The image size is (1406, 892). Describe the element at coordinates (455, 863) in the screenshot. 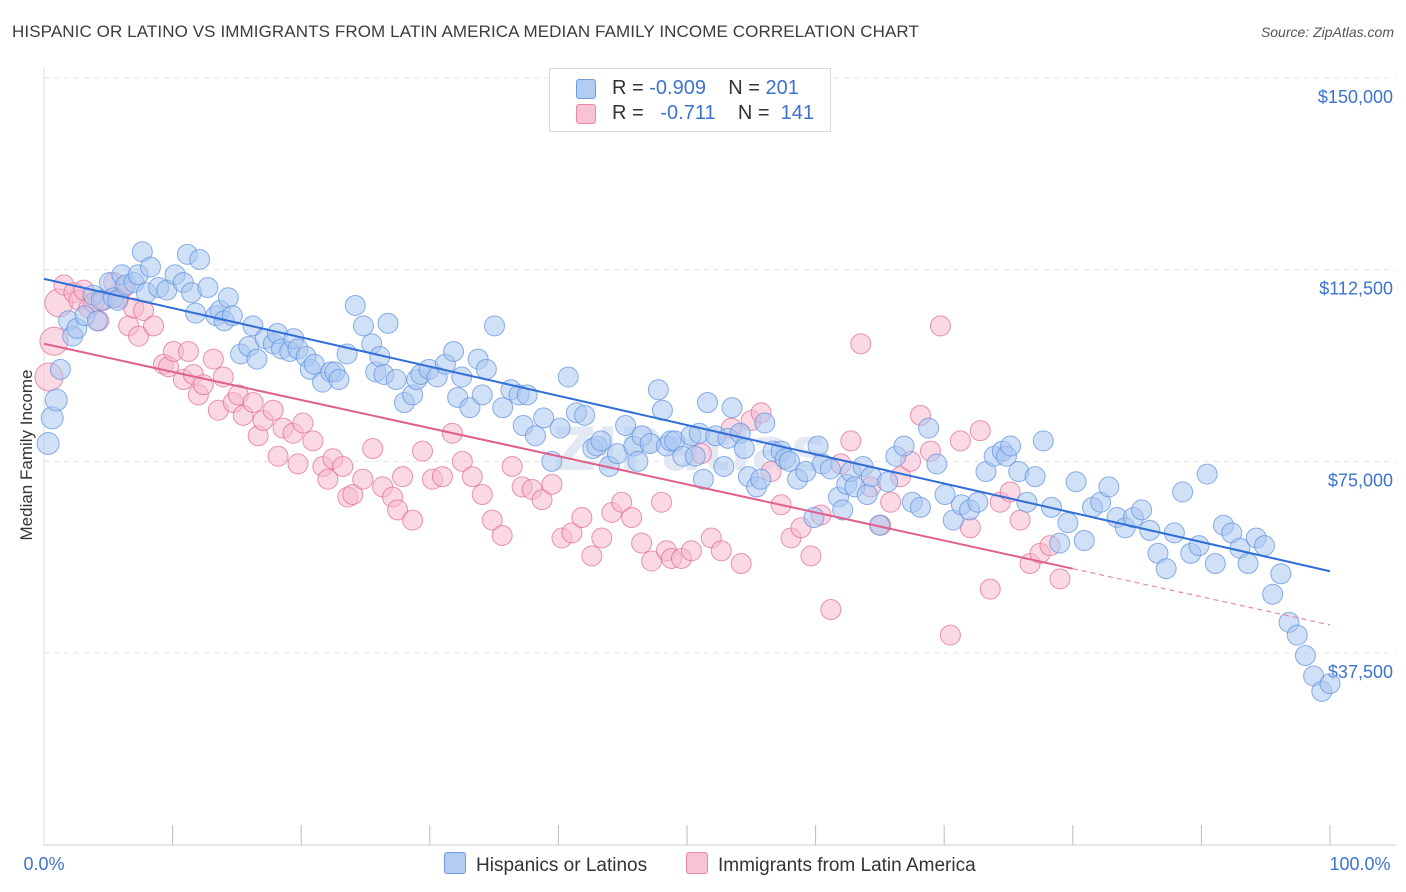

I see `bottom-legend-swatch-blue` at that location.